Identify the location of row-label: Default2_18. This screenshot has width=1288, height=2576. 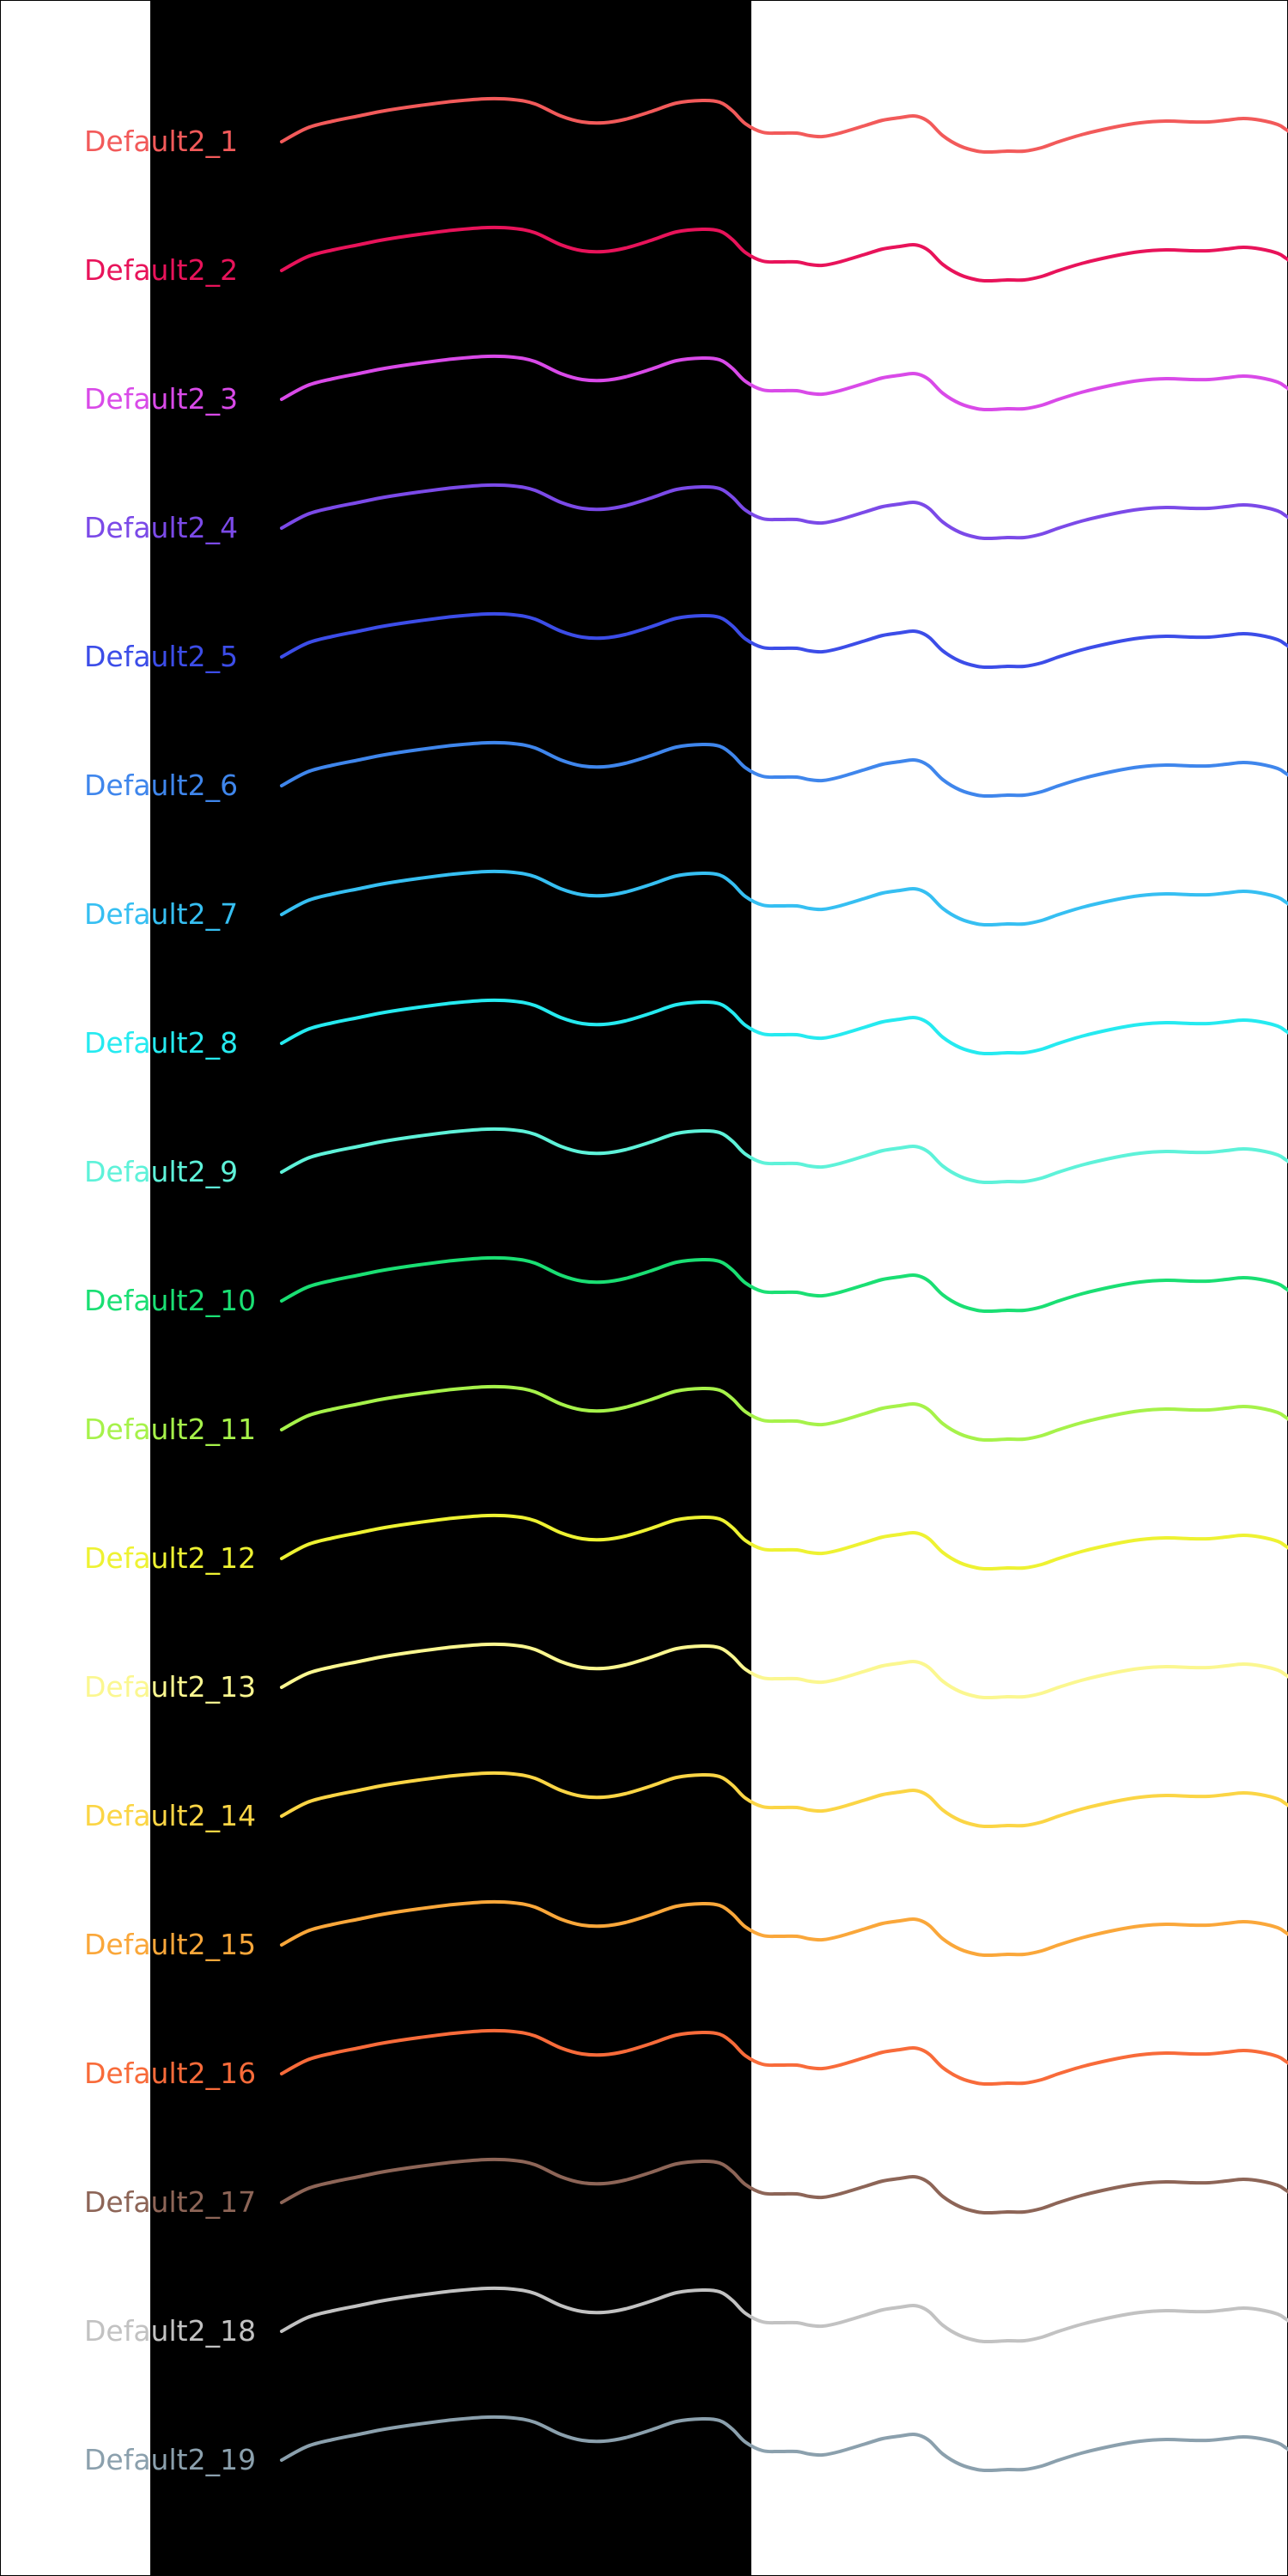
(170, 2331).